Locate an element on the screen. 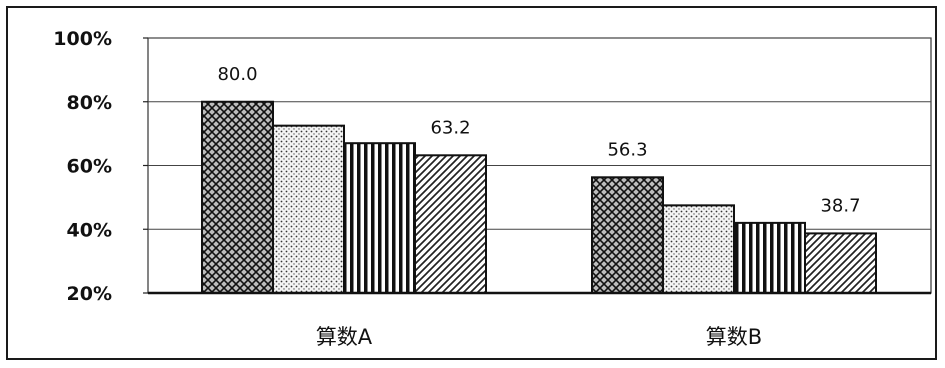  data-label: 63.2 is located at coordinates (450, 127).